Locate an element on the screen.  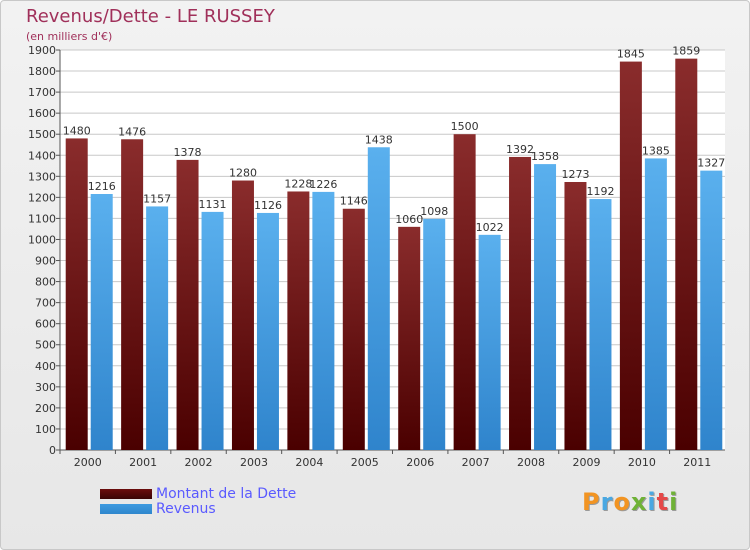
logo-letter-4: i is located at coordinates (652, 502).